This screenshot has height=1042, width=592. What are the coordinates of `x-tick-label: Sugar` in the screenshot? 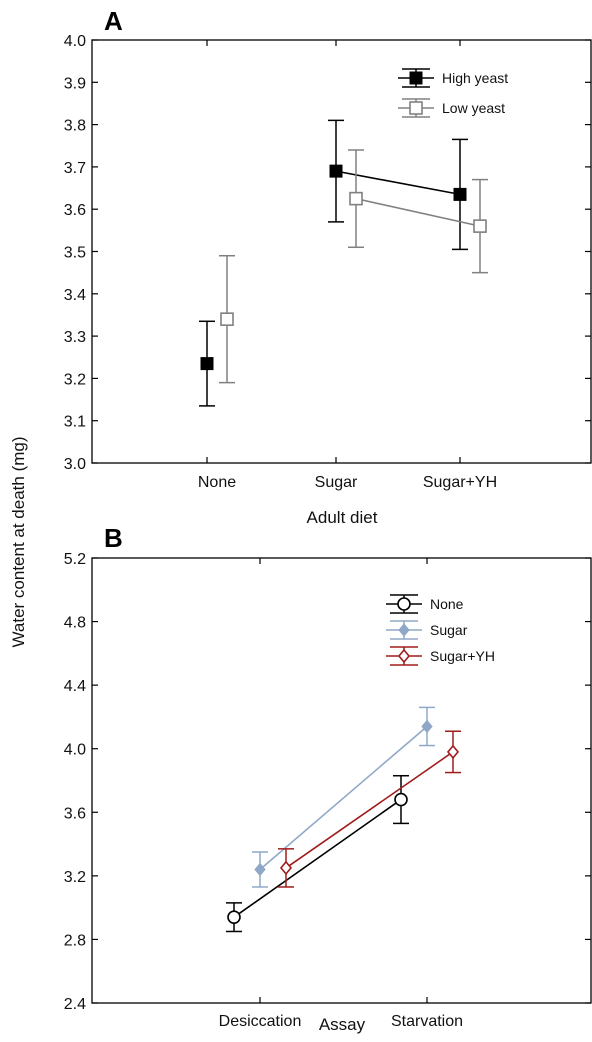 It's located at (336, 482).